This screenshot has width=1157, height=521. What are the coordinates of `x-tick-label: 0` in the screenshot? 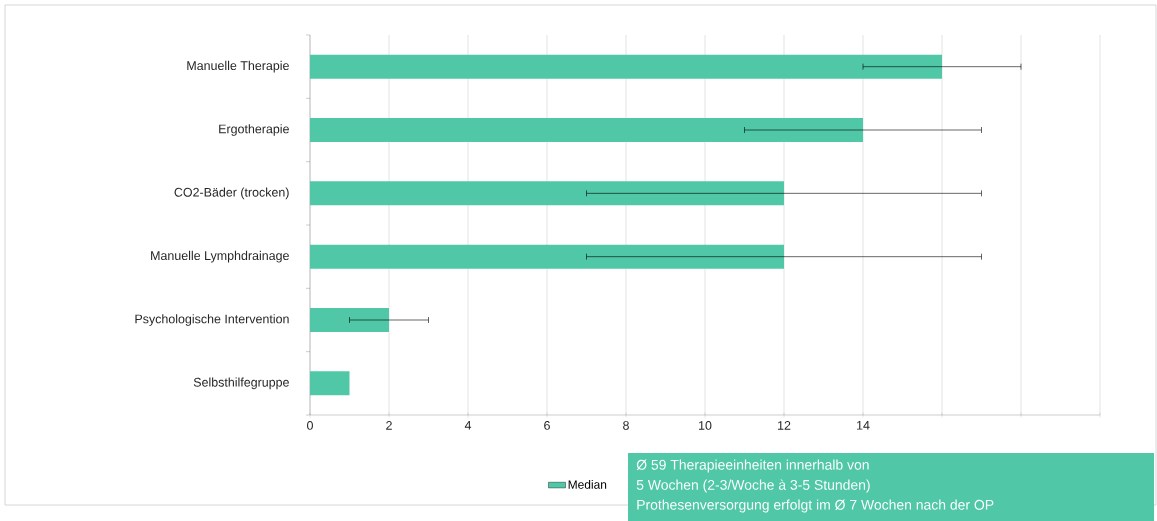 It's located at (310, 425).